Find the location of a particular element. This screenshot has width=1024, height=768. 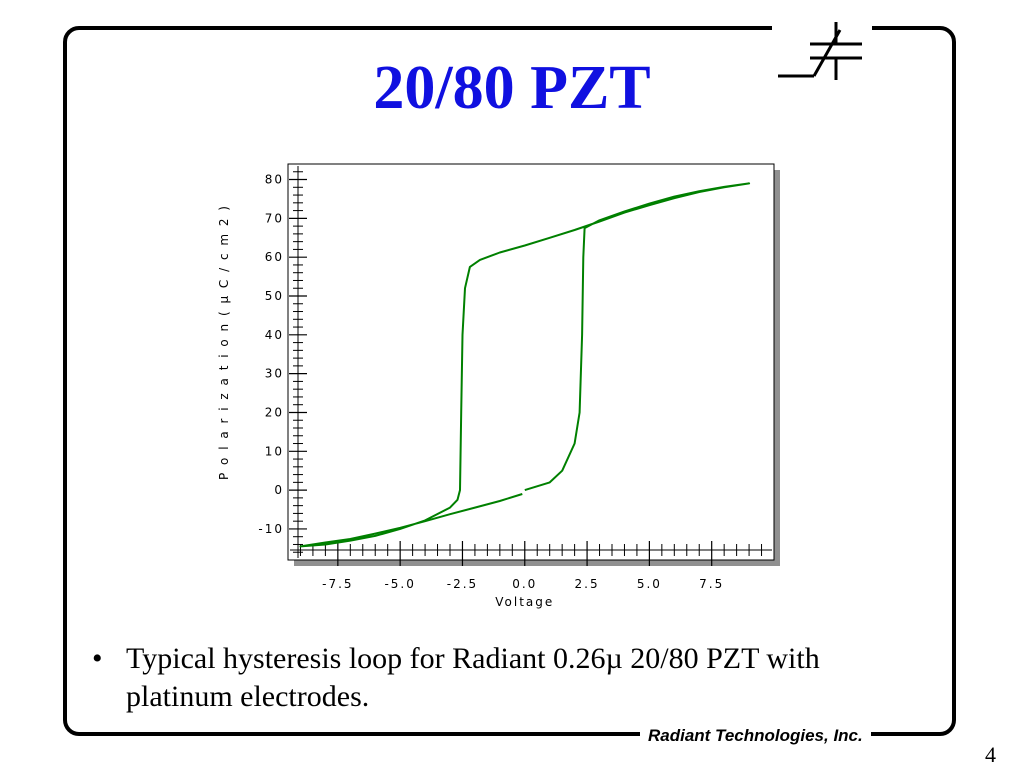

y-tick-label: 30 is located at coordinates (274, 374).